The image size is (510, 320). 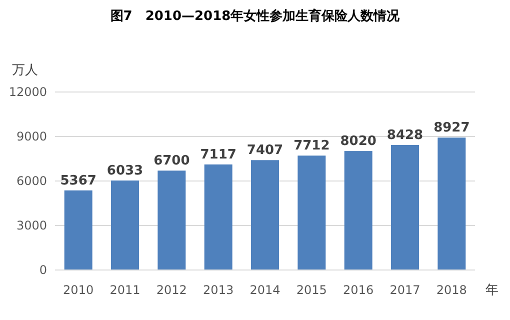 I want to click on chart-title: 图7 2010—2018年女性参加生育保险人数情况, so click(x=255, y=16).